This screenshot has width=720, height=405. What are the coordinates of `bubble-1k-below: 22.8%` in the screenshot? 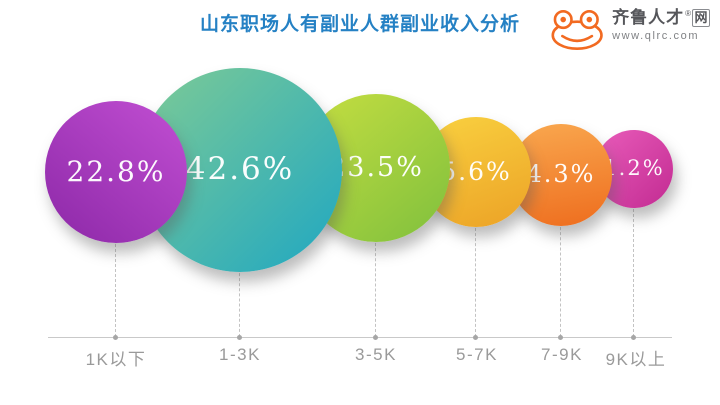 It's located at (116, 172).